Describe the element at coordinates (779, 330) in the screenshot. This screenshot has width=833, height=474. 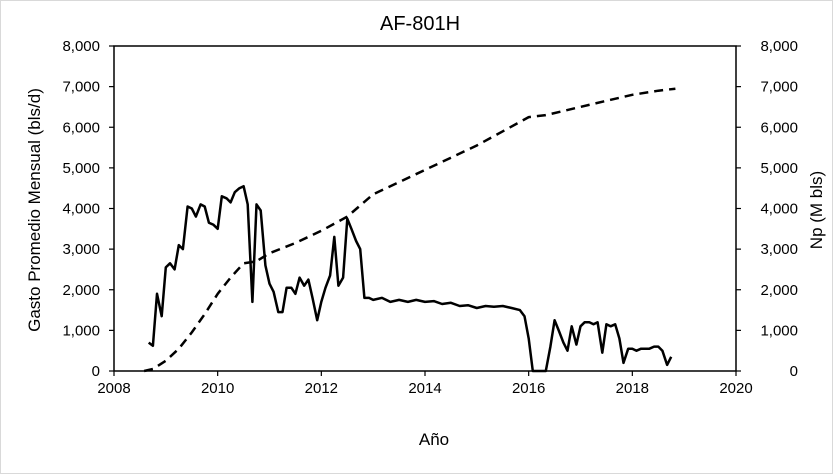
I see `y-right-tick-label: 1,000` at that location.